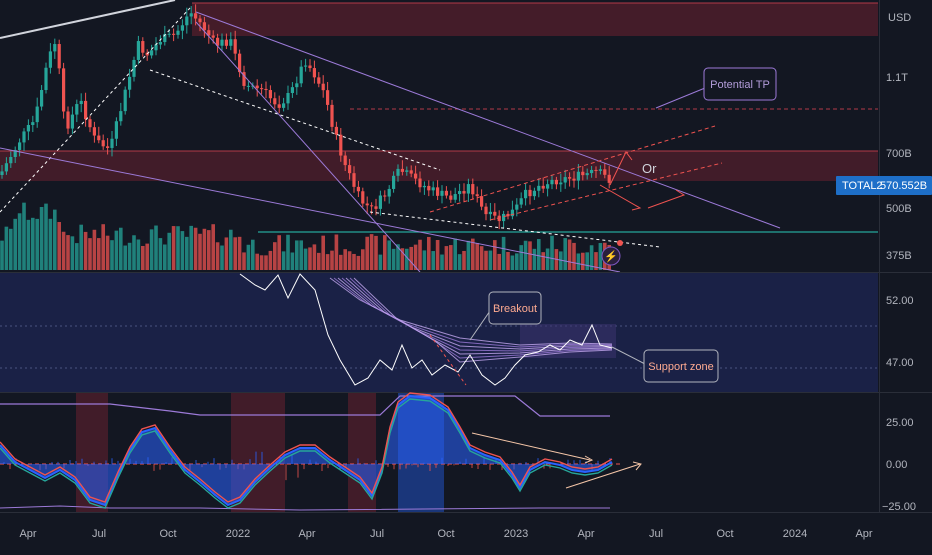 The width and height of the screenshot is (932, 555). I want to click on time-tick-apr-2023: Apr, so click(585, 534).